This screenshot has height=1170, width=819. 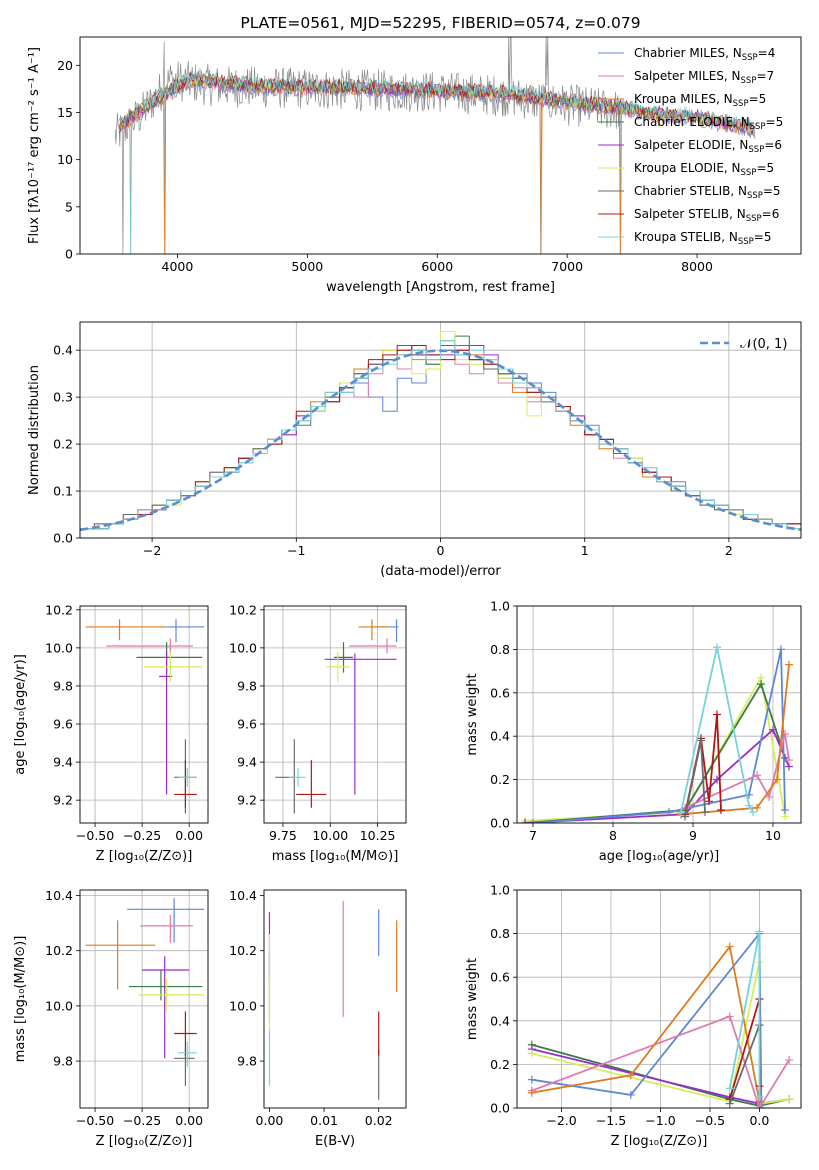 What do you see at coordinates (613, 835) in the screenshot?
I see `x-tick-label: 8` at bounding box center [613, 835].